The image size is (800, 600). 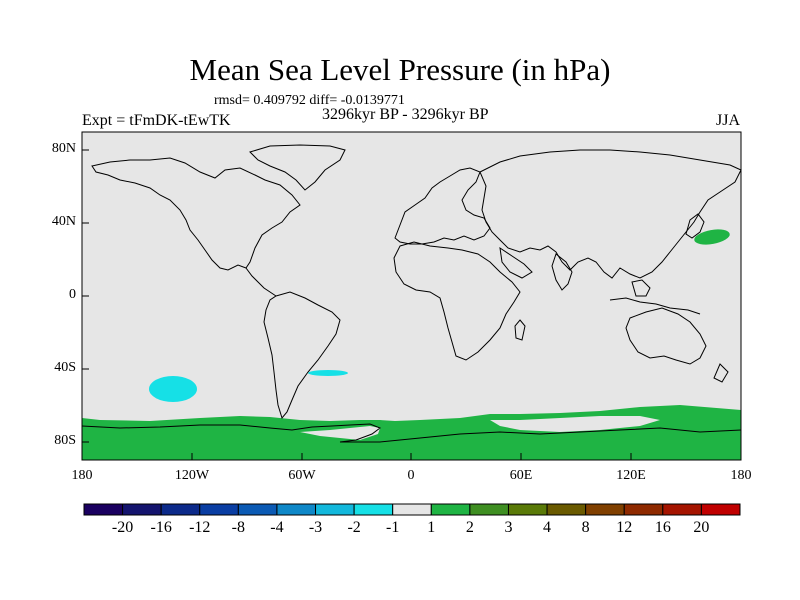 I want to click on coast-europe, so click(x=442, y=206).